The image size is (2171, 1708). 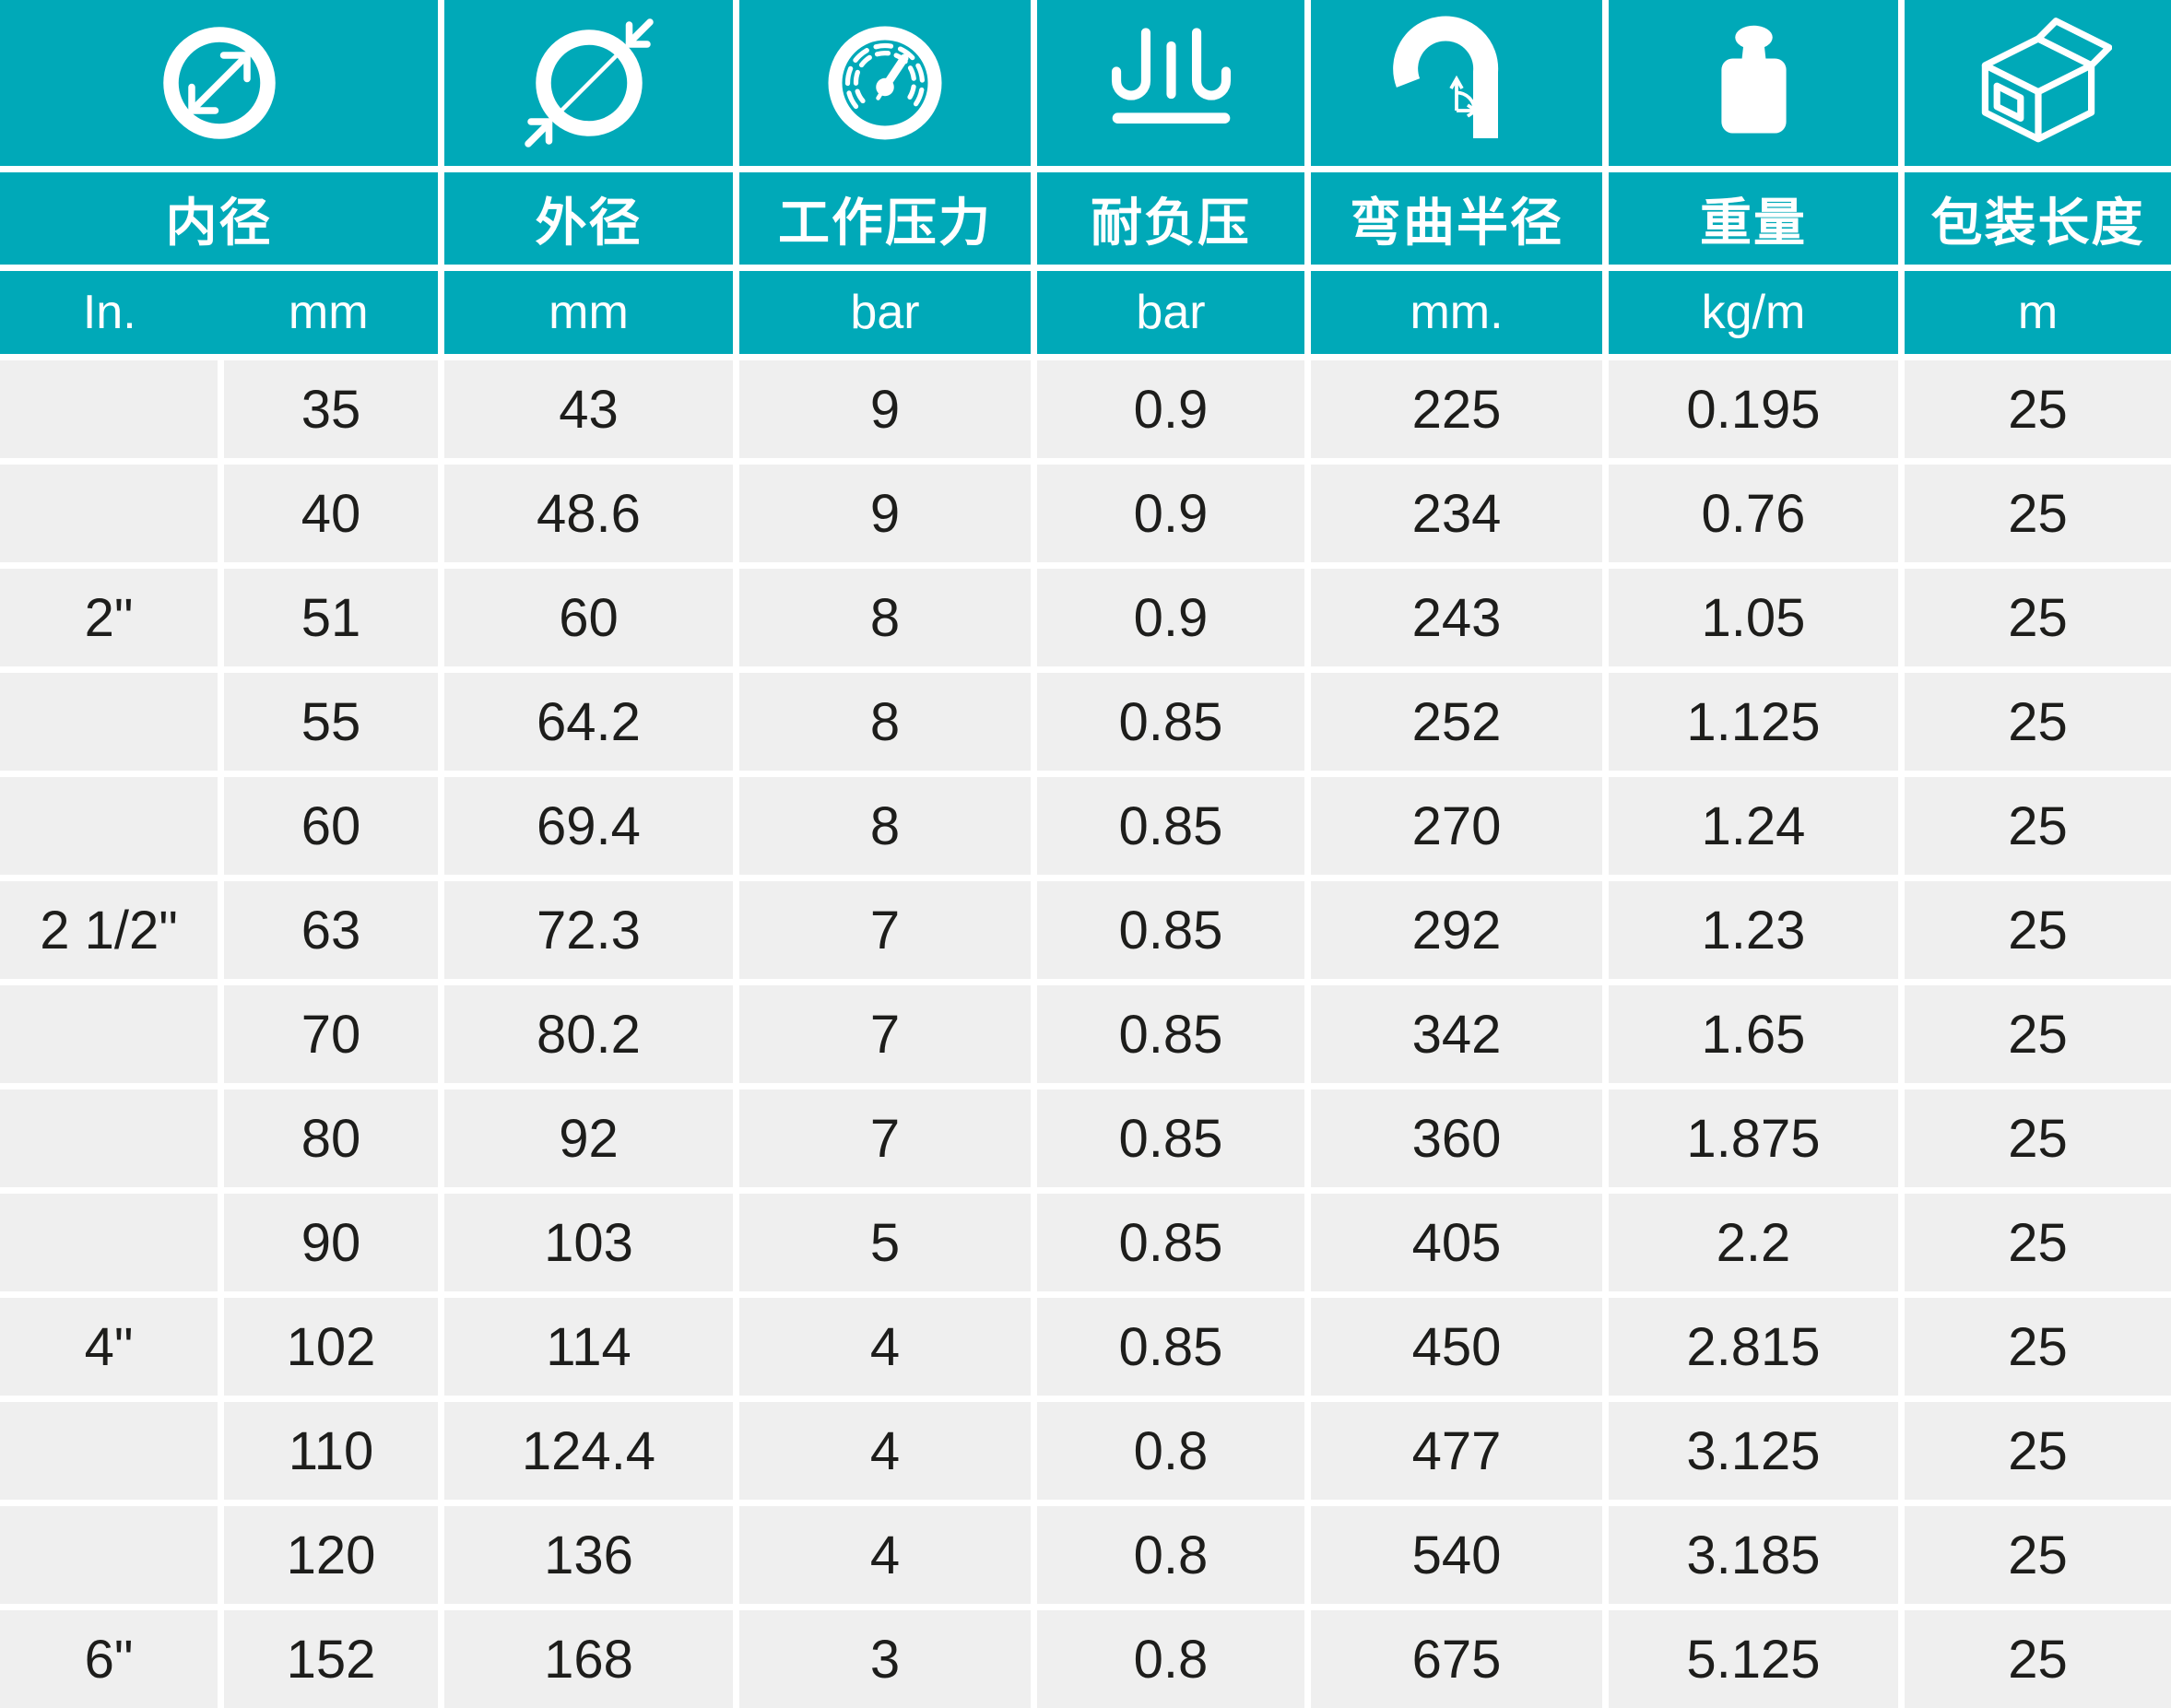 I want to click on table-cell-r4-c2: 55, so click(x=331, y=722).